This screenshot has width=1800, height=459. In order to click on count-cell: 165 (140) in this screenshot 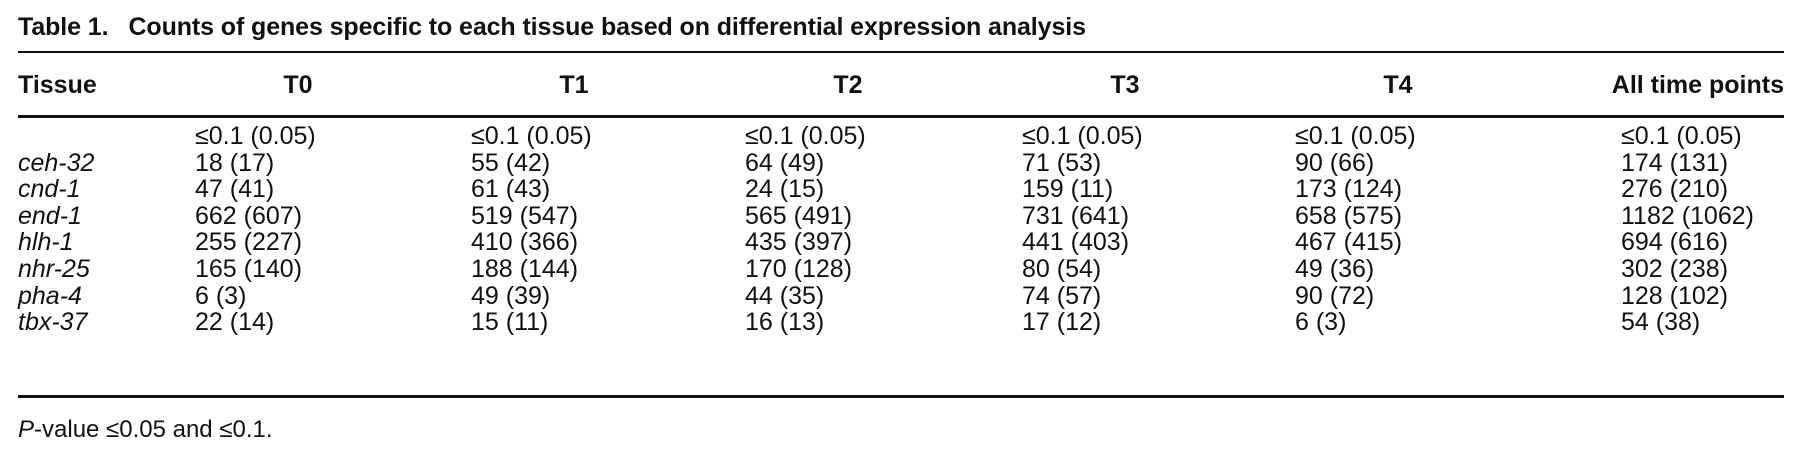, I will do `click(249, 269)`.